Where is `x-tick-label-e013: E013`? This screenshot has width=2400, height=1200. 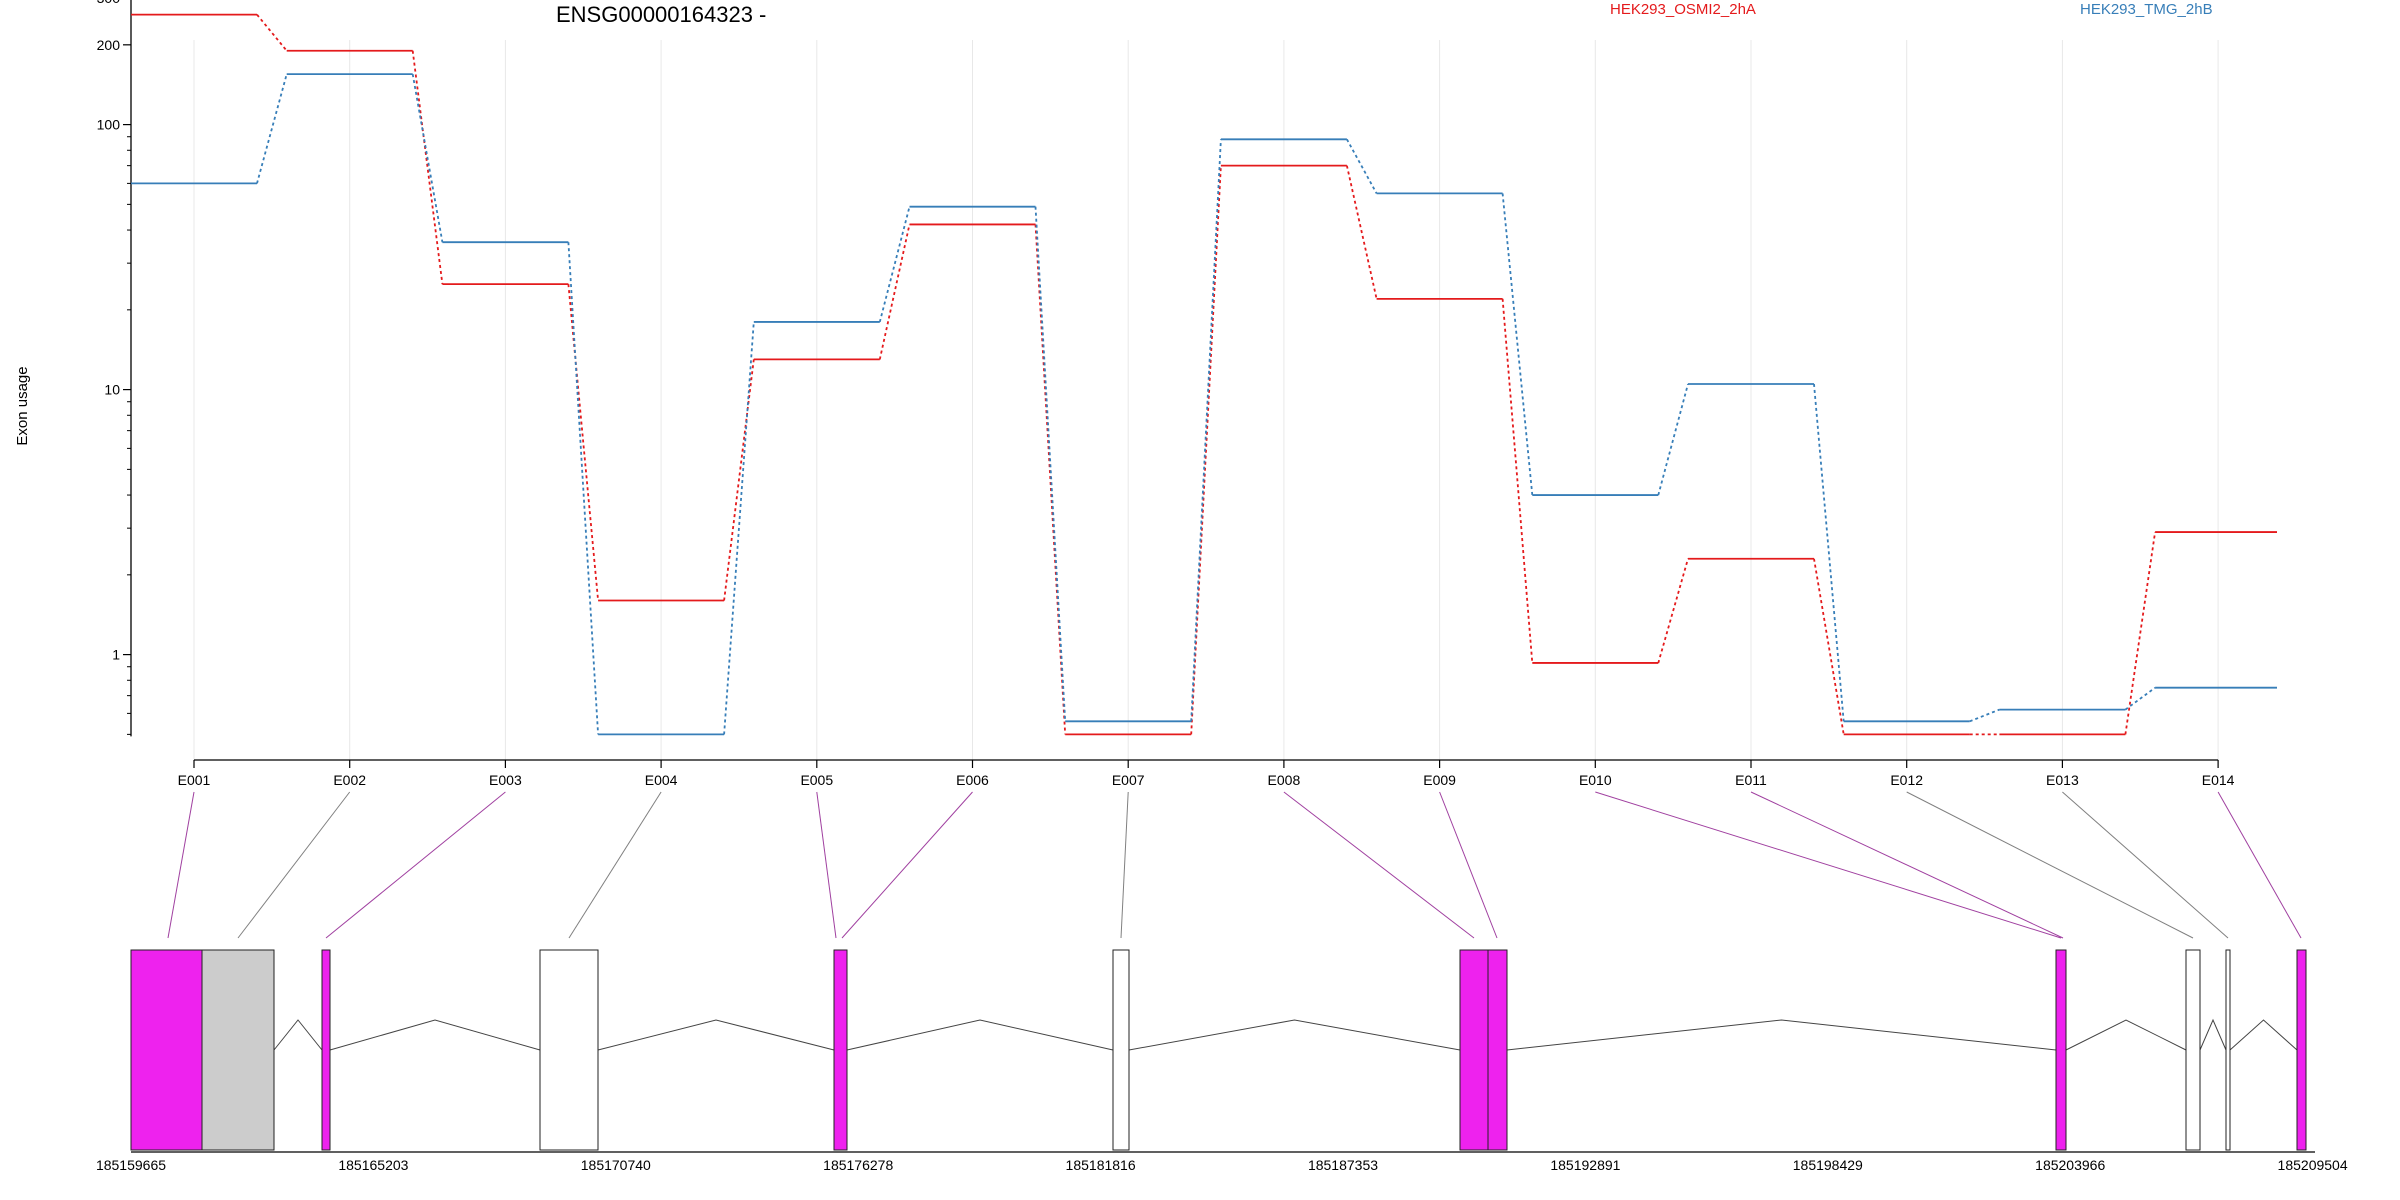
x-tick-label-e013: E013 is located at coordinates (2062, 780).